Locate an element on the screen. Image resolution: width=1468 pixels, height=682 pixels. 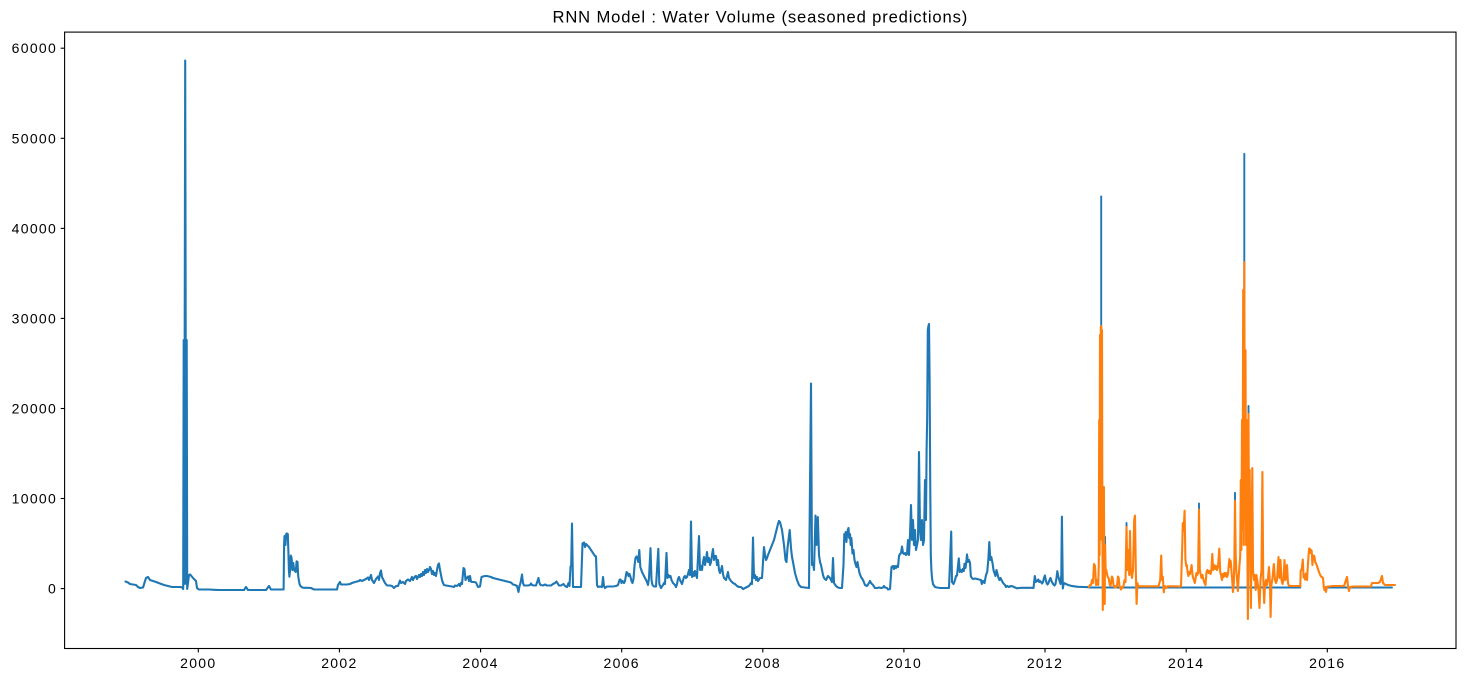
svg-text: 2012 is located at coordinates (1045, 663).